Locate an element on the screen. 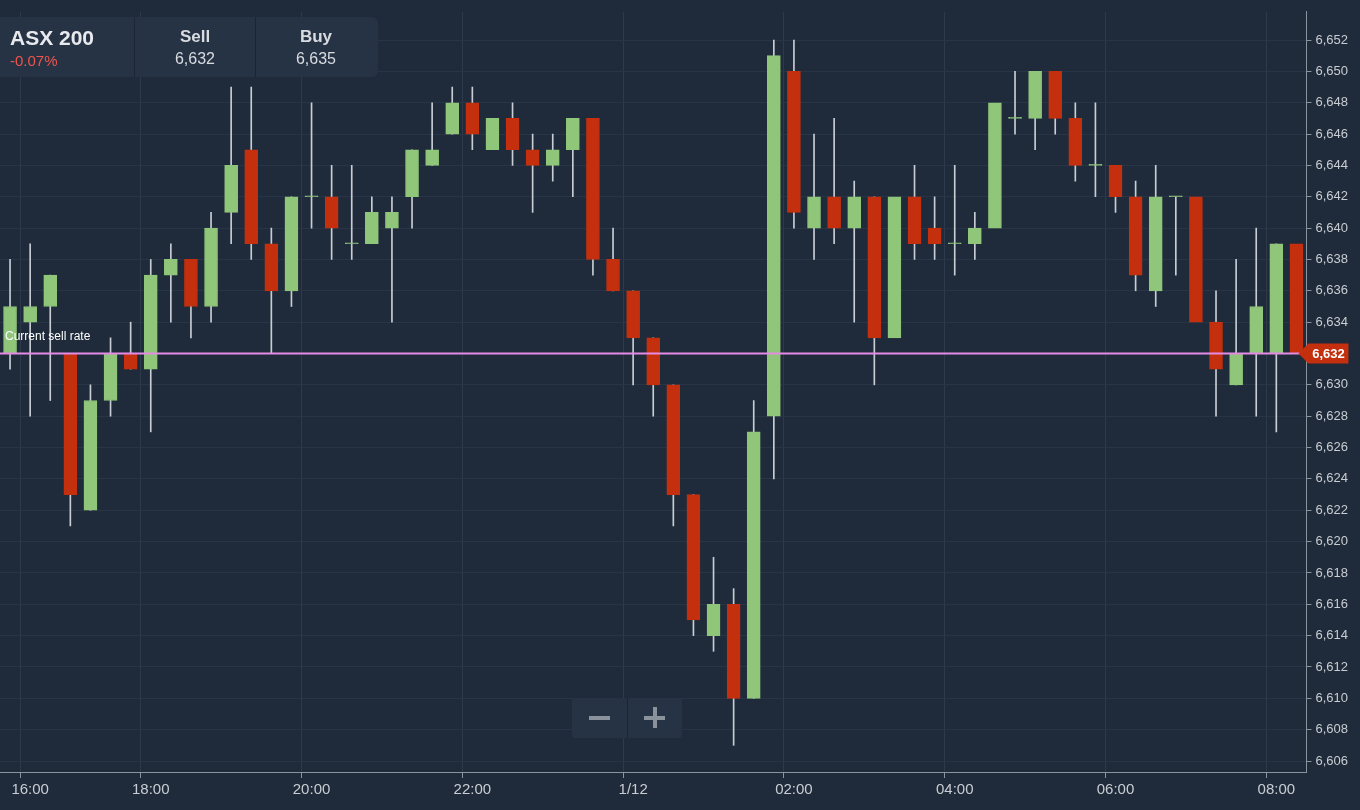 This screenshot has width=1360, height=810. x-tick-label: 20:00 is located at coordinates (311, 789).